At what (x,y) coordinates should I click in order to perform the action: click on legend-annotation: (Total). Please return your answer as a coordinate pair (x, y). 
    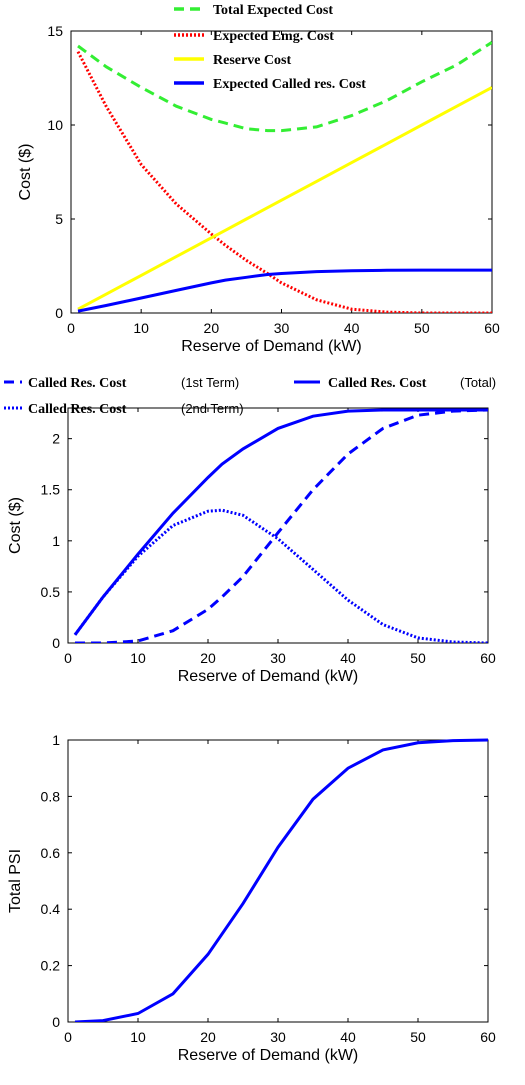
    Looking at the image, I should click on (478, 382).